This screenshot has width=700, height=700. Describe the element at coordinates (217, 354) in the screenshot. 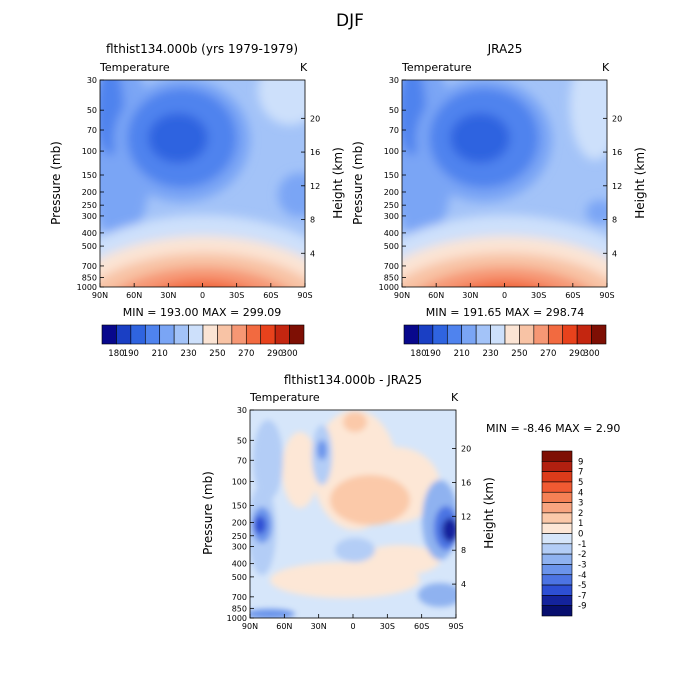

I see `colorbar-label: 250` at that location.